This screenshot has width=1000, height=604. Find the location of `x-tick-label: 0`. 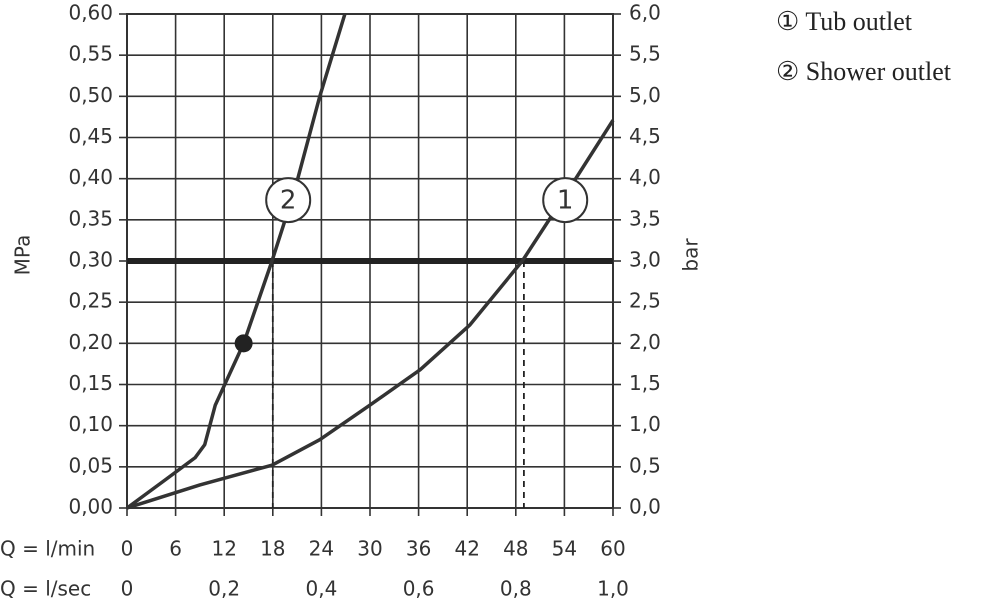

x-tick-label: 0 is located at coordinates (127, 549).